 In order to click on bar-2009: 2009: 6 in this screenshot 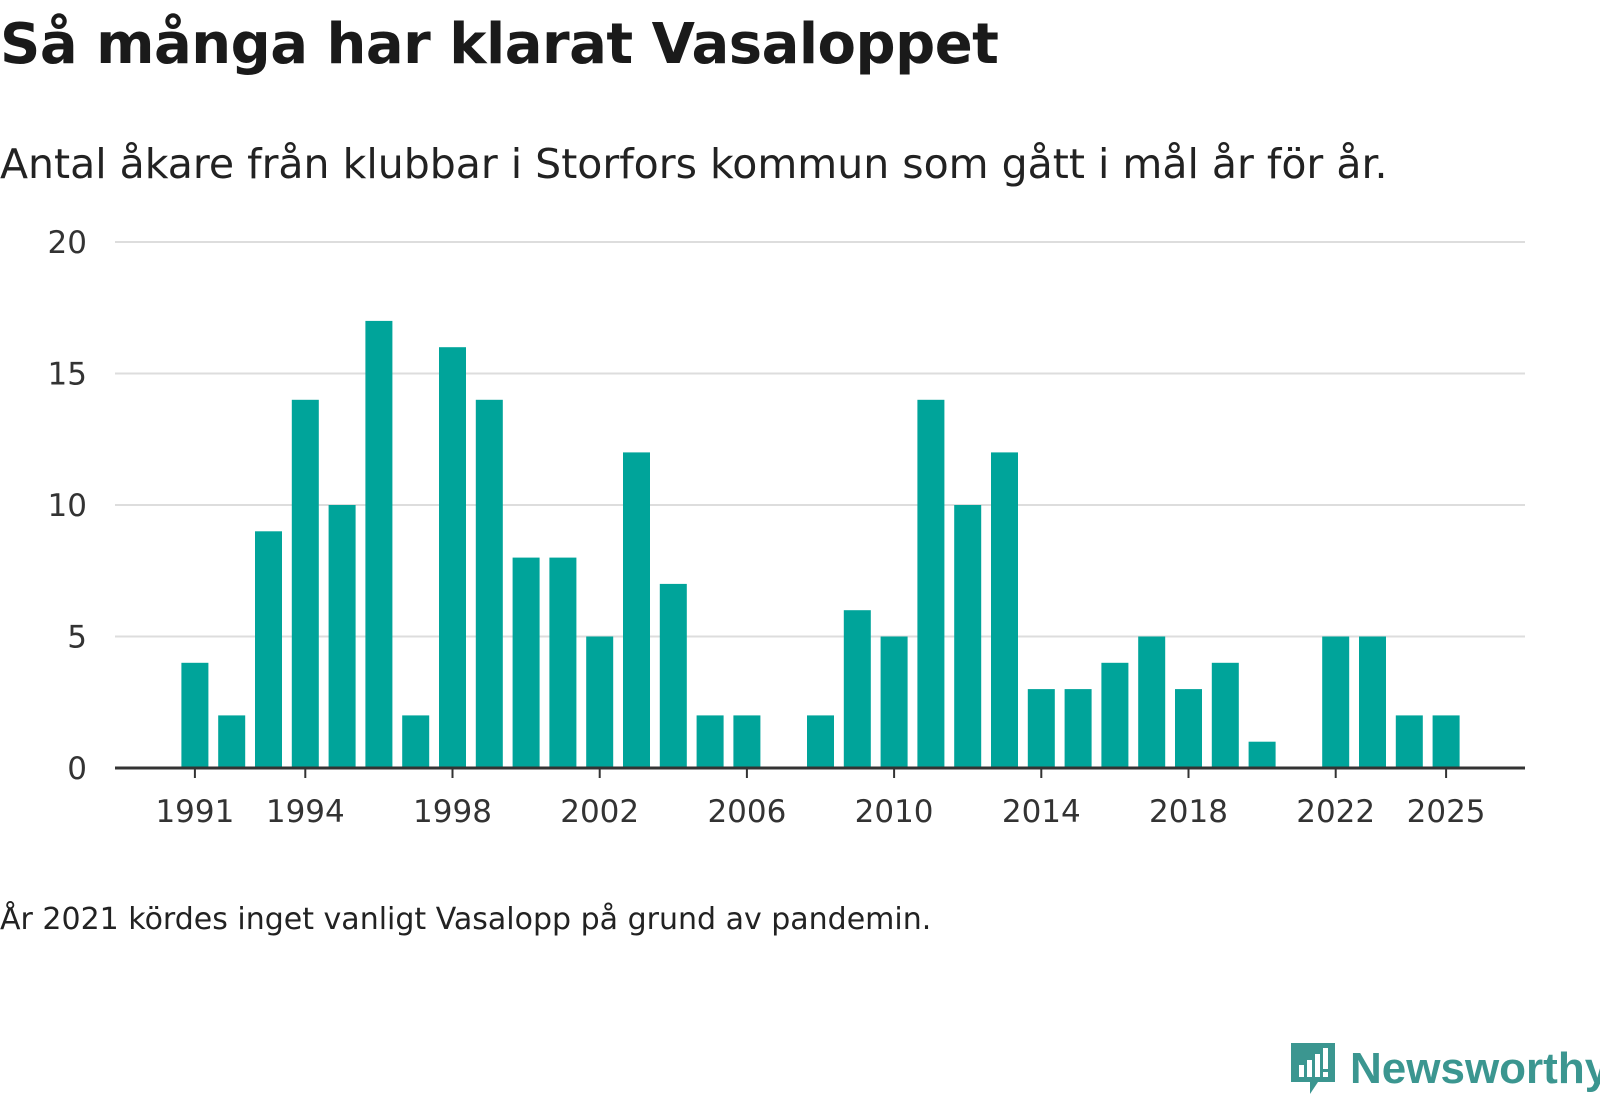, I will do `click(857, 689)`.